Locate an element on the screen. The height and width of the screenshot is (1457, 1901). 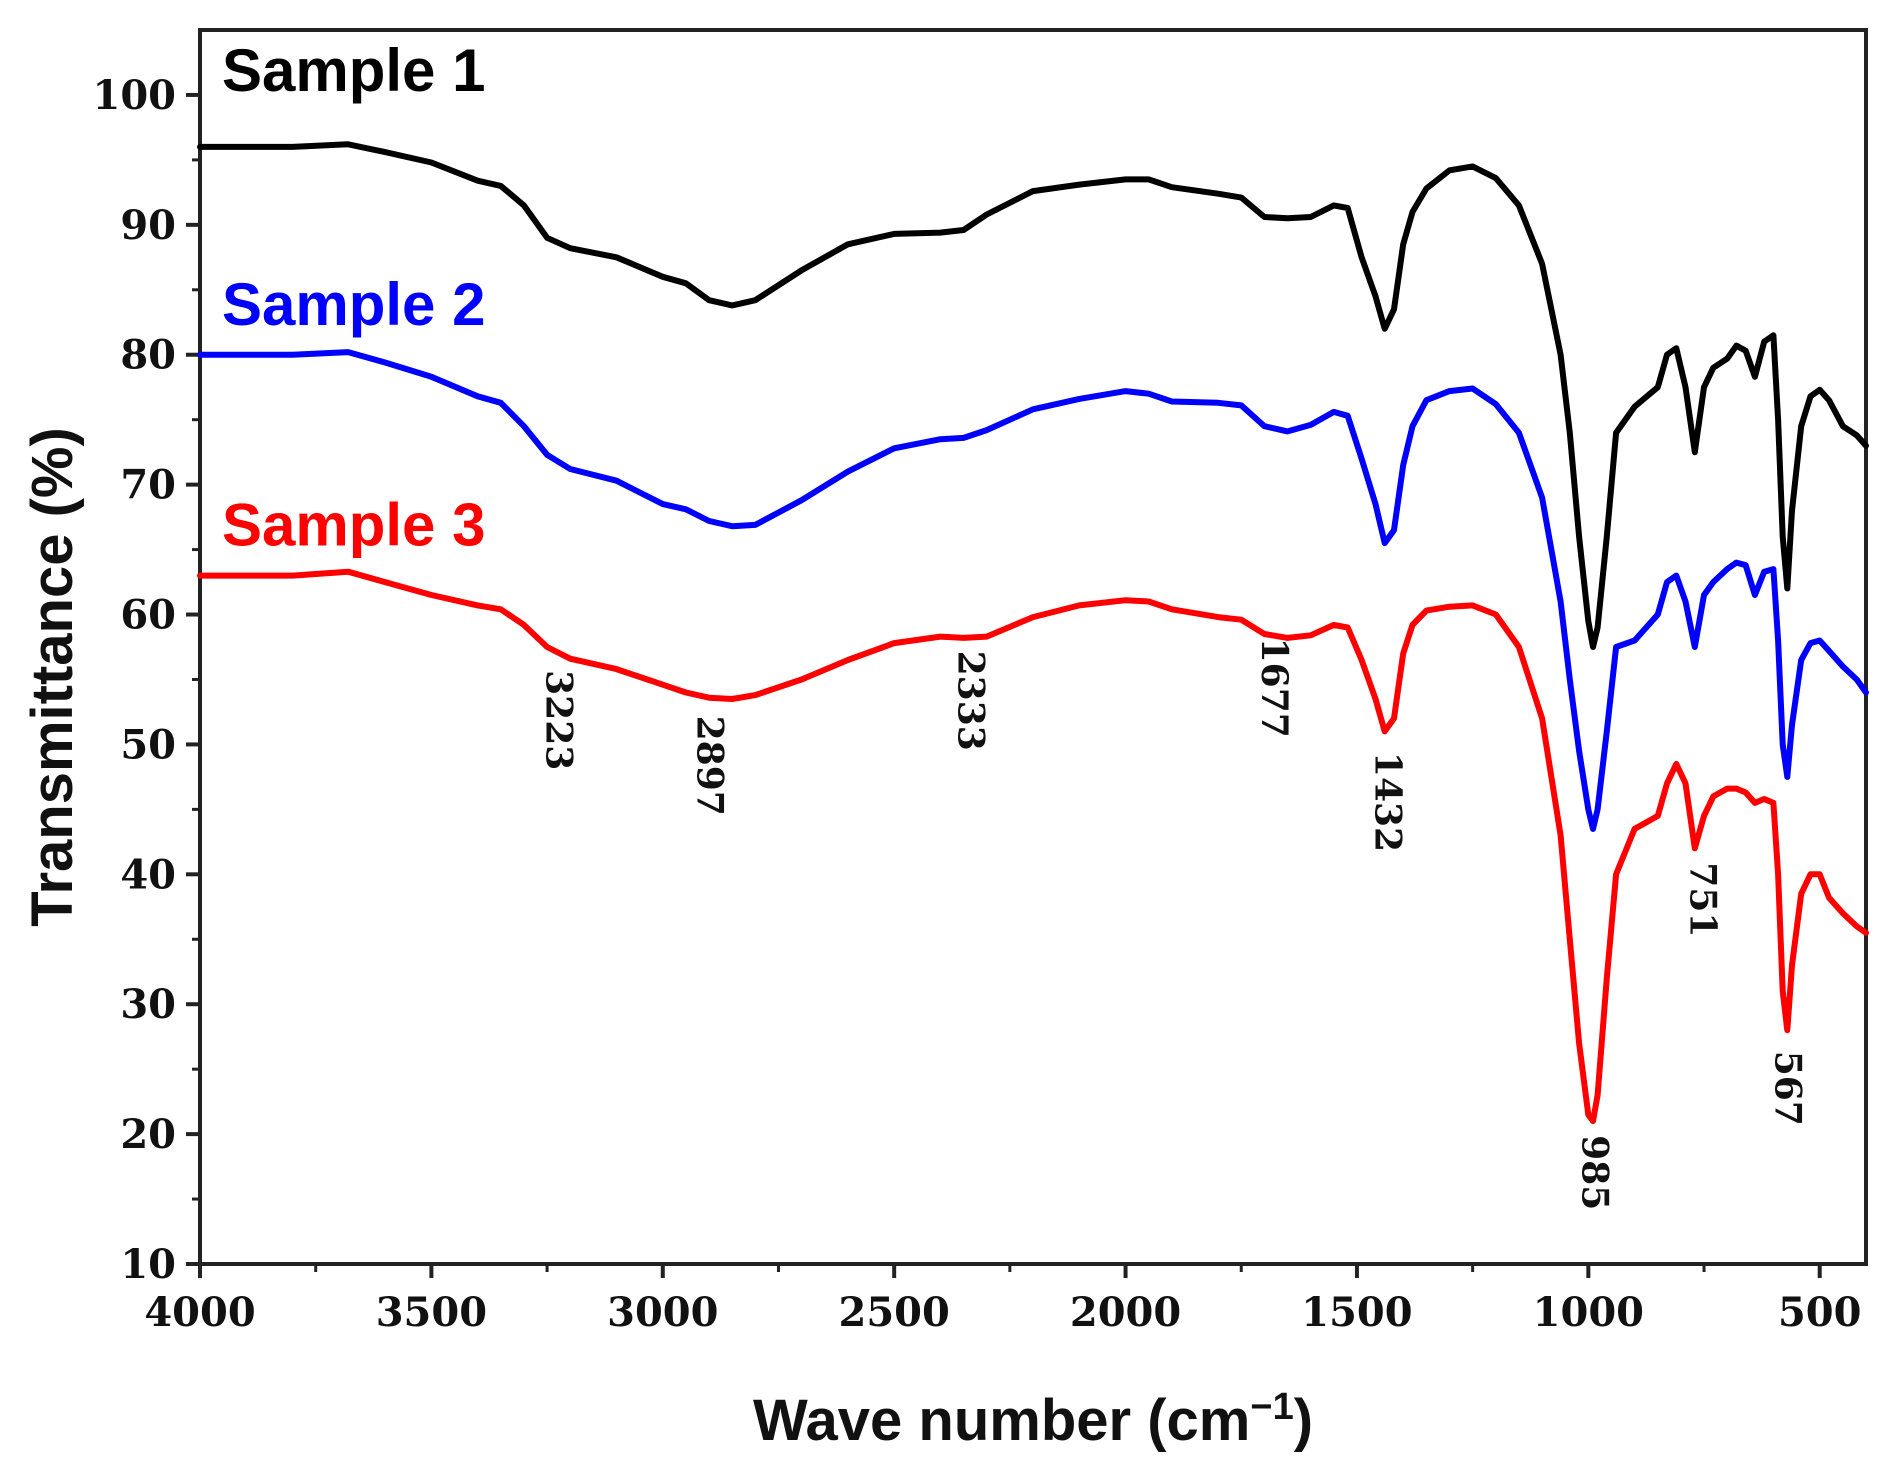
legend-label-sample-3: Sample 3 is located at coordinates (353, 525).